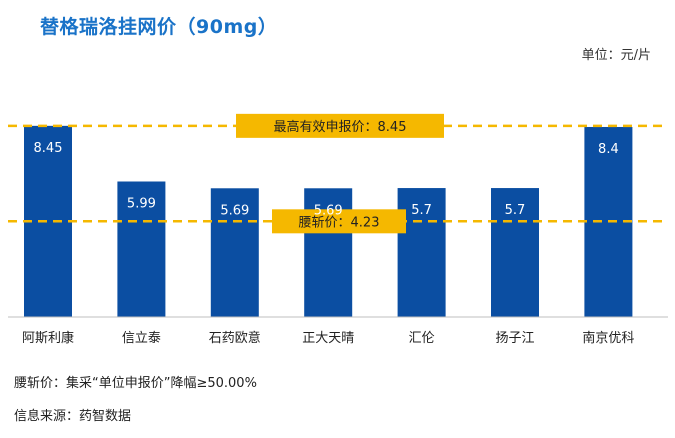 This screenshot has width=675, height=438. What do you see at coordinates (141, 203) in the screenshot?
I see `bar-value-label: 5.99` at bounding box center [141, 203].